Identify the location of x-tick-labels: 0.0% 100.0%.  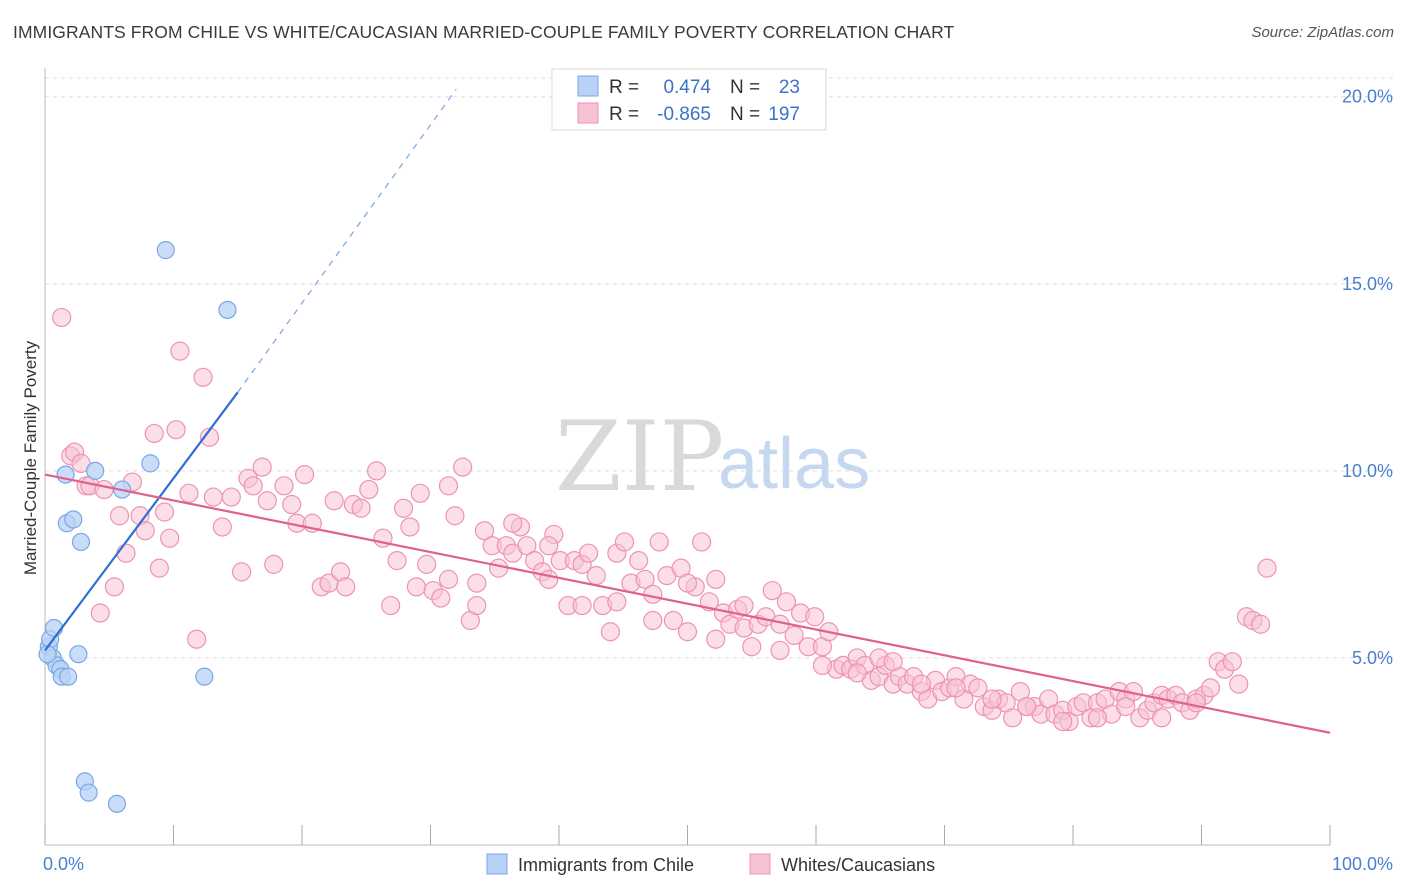
(718, 864).